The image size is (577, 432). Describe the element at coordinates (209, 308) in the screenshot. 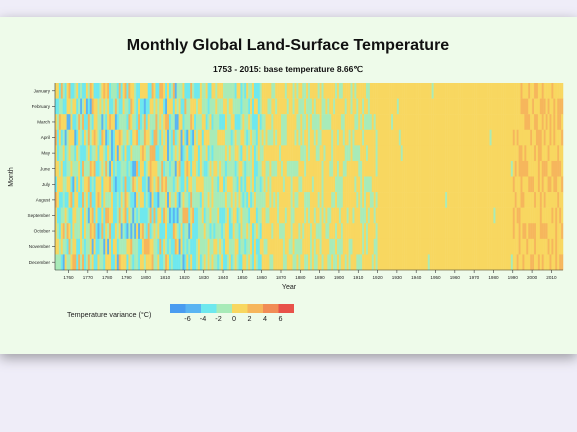

I see `legend-swatch` at that location.